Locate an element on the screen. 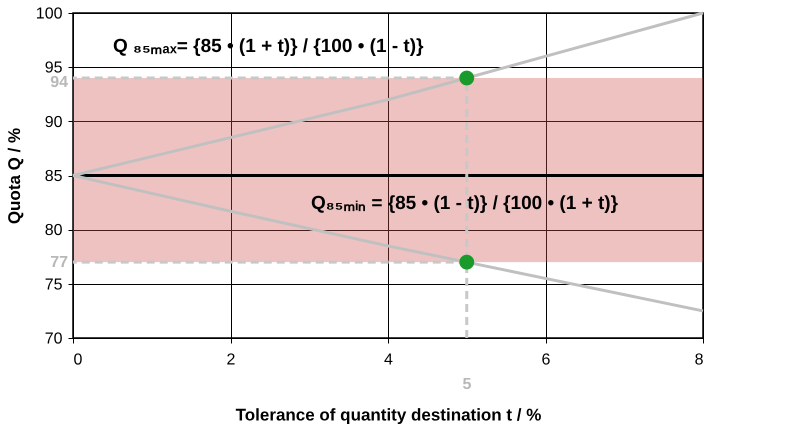  y-tick-label: 75 is located at coordinates (53, 285).